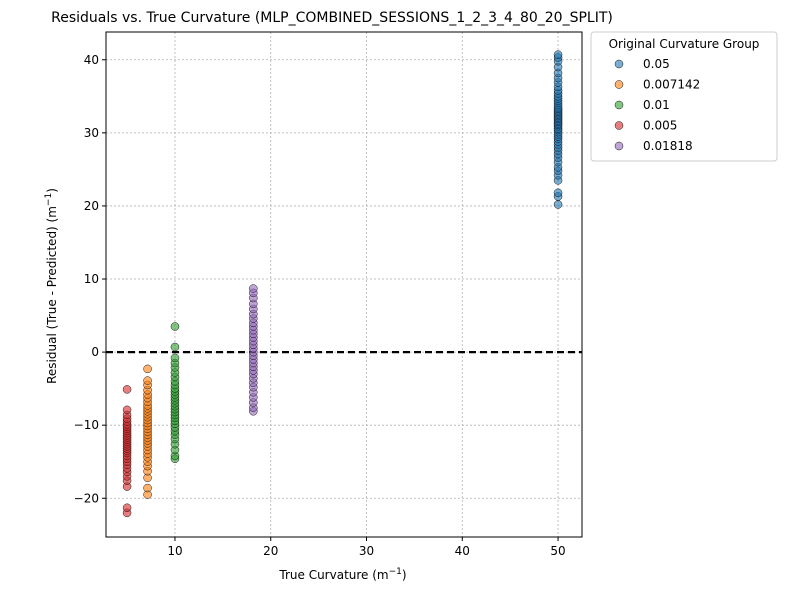 This screenshot has height=594, width=786. Describe the element at coordinates (656, 64) in the screenshot. I see `legend-entry-label: 0.05` at that location.